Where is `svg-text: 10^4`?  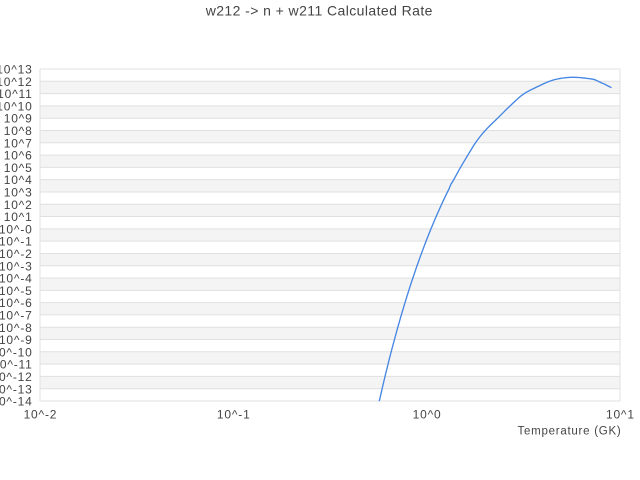 svg-text: 10^4 is located at coordinates (18, 180).